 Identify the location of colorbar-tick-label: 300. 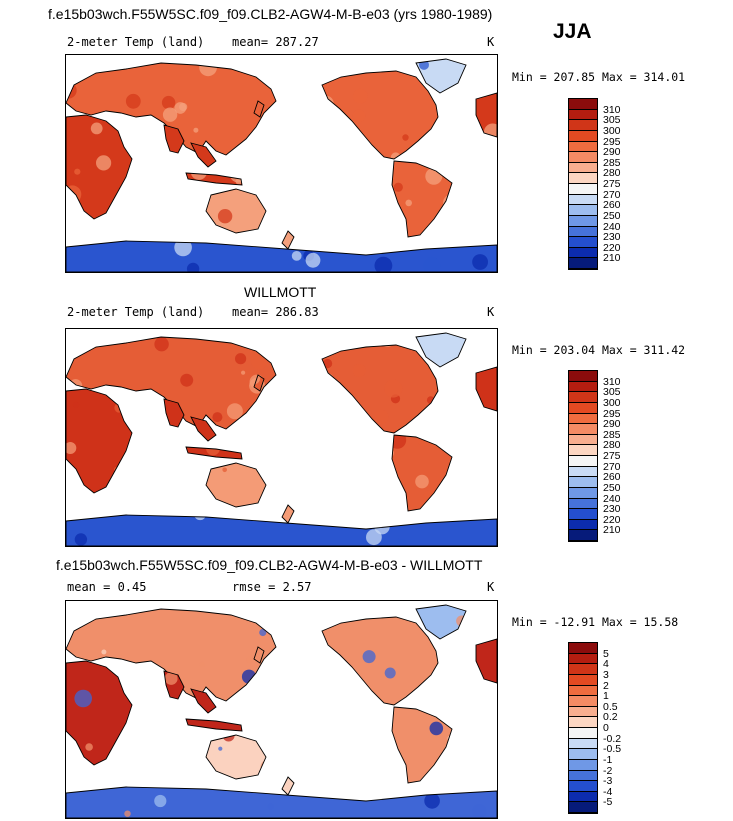
(612, 130).